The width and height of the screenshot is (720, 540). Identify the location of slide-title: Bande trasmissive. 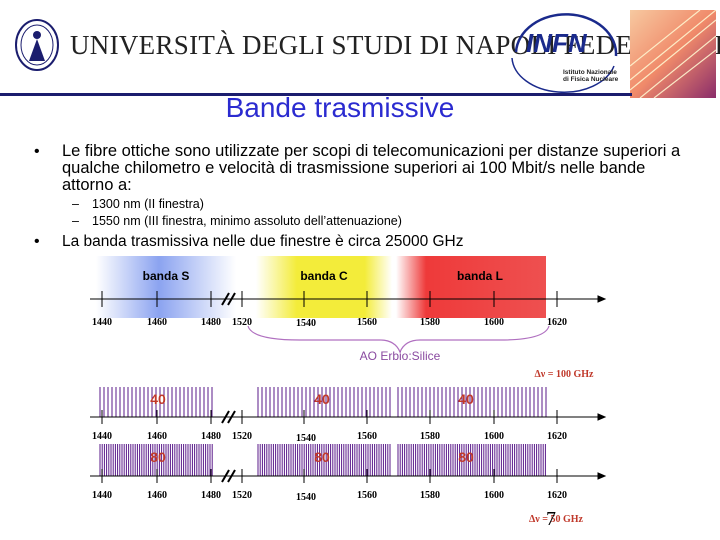
(340, 107).